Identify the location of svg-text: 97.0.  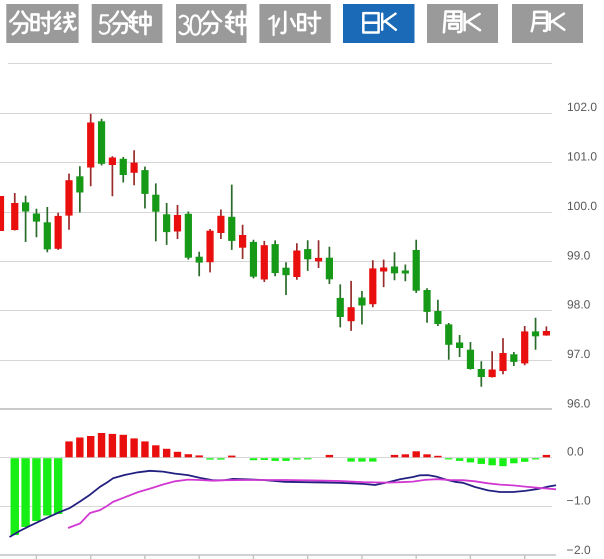
(579, 354).